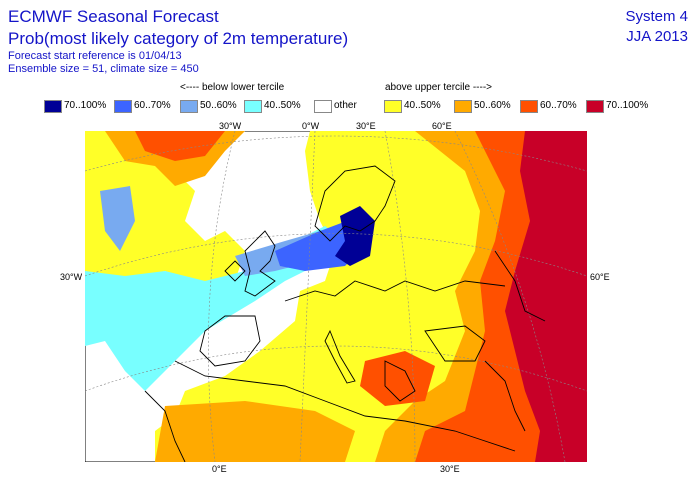 Image resolution: width=697 pixels, height=480 pixels. I want to click on axis-label-top: 60°E, so click(442, 126).